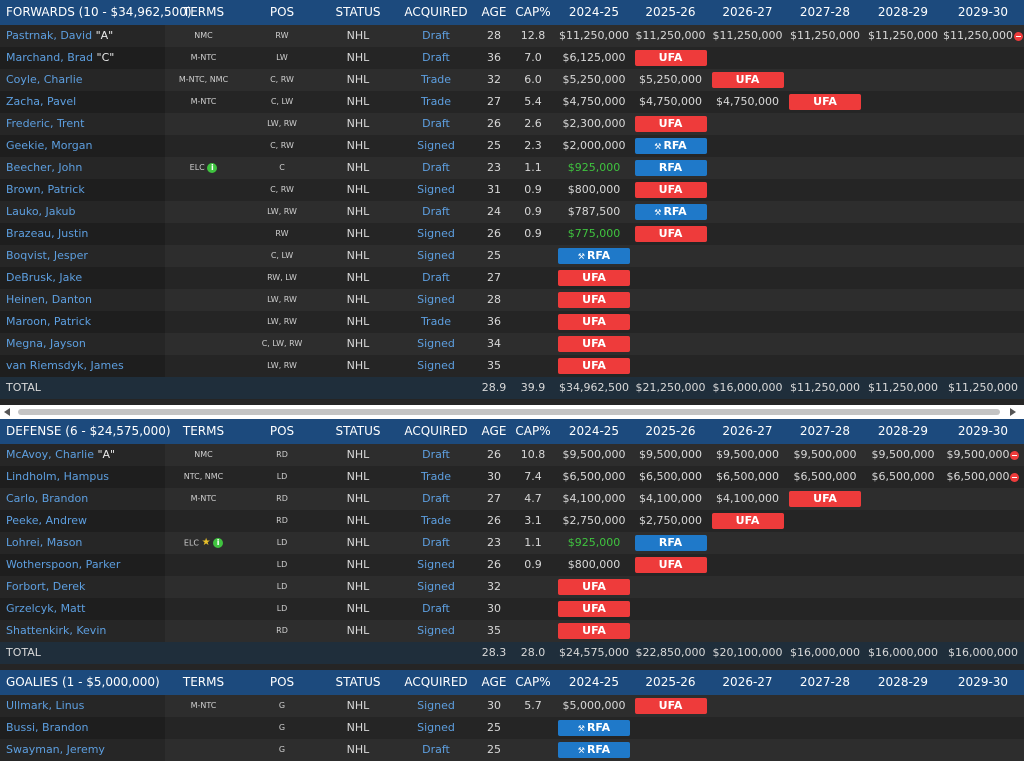  What do you see at coordinates (47, 233) in the screenshot?
I see `player-name-link: Brazeau, Justin` at bounding box center [47, 233].